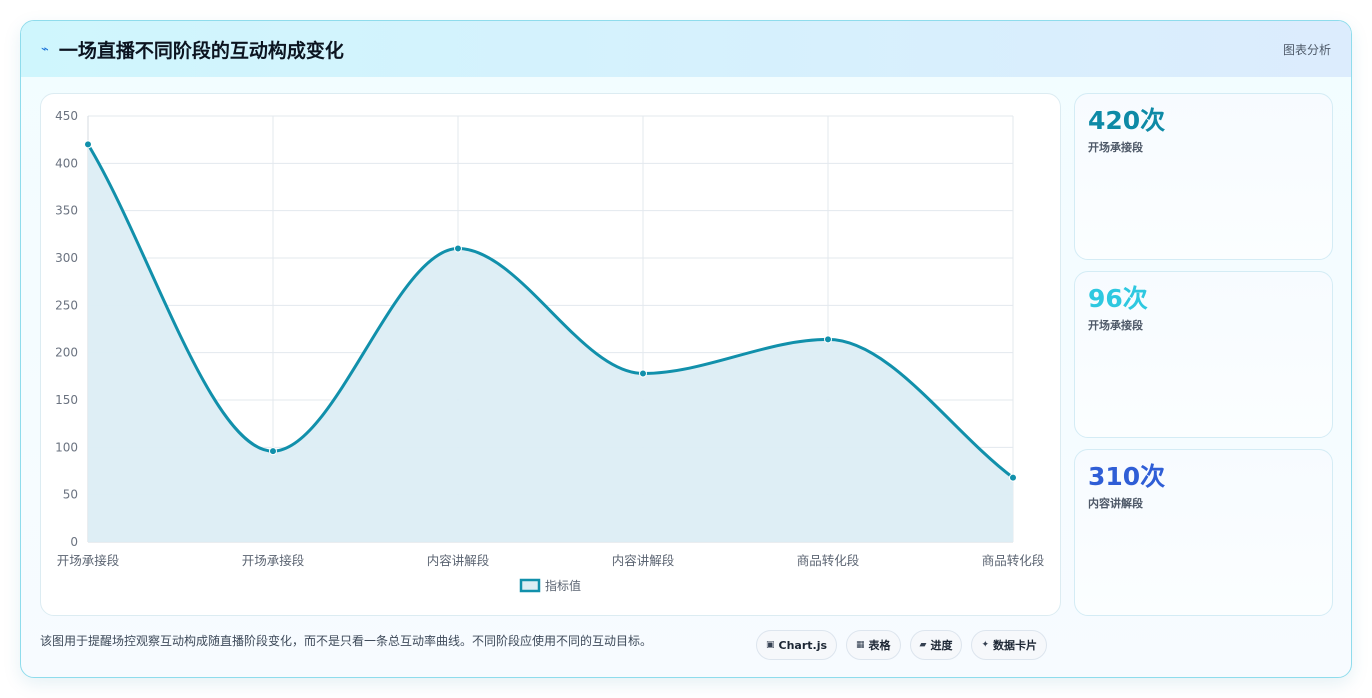 Image resolution: width=1372 pixels, height=698 pixels. What do you see at coordinates (1118, 298) in the screenshot?
I see `stat-value: 96次` at bounding box center [1118, 298].